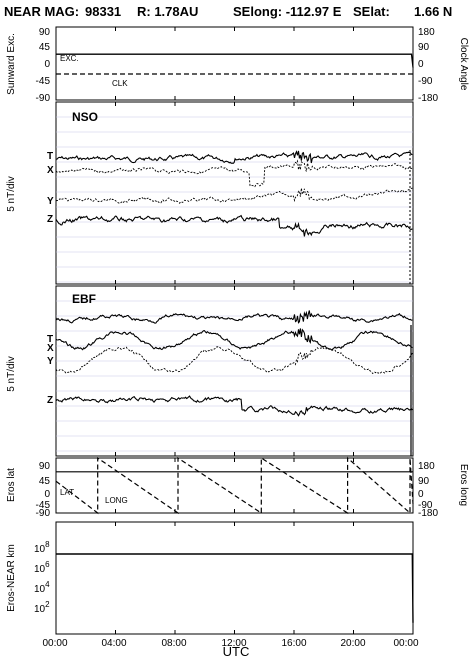 Image resolution: width=474 pixels, height=656 pixels. What do you see at coordinates (116, 500) in the screenshot?
I see `series-label-long: LONG` at bounding box center [116, 500].